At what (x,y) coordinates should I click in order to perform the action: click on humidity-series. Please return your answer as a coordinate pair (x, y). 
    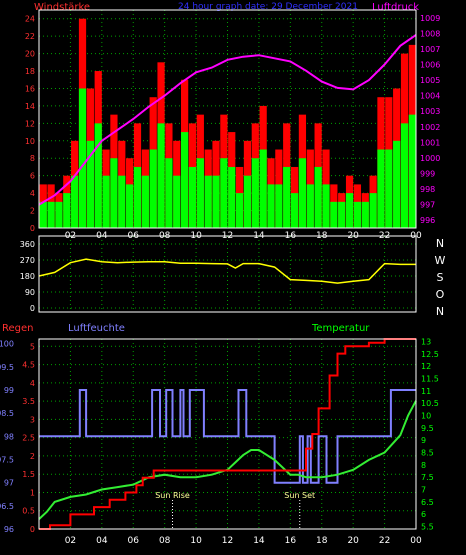
    Looking at the image, I should click on (227, 436).